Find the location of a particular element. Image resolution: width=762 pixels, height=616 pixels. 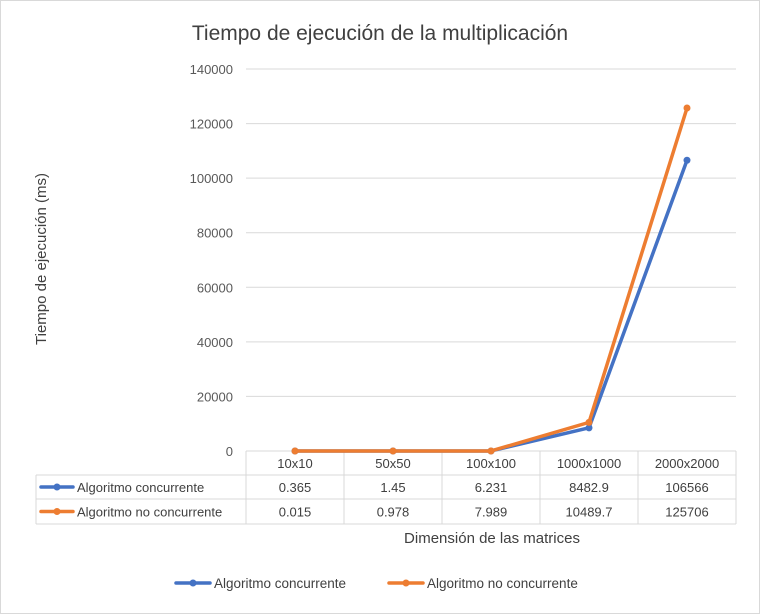

table-value: 8482.9 is located at coordinates (589, 487).